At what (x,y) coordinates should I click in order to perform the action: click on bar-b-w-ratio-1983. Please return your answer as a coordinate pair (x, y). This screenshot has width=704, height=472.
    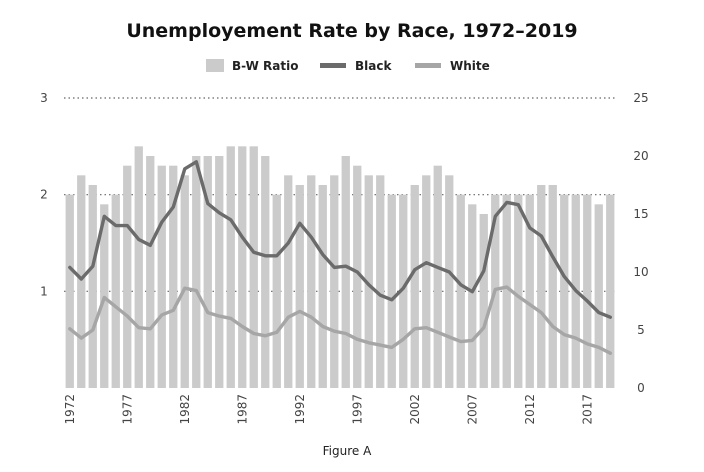
    Looking at the image, I should click on (196, 272).